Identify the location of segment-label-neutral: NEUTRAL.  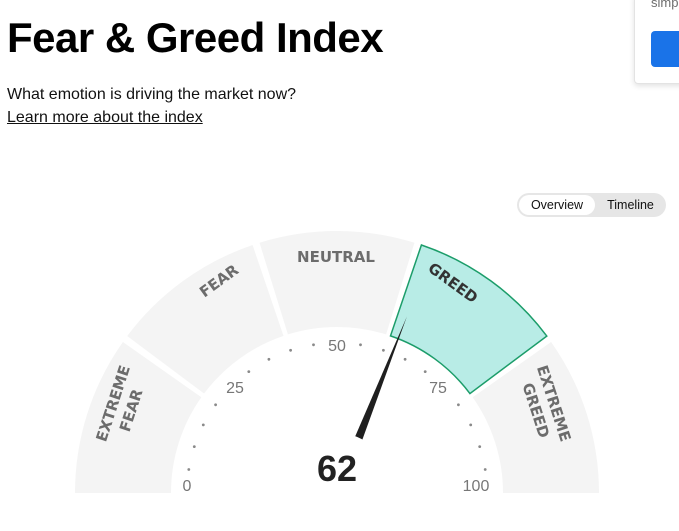
(336, 257).